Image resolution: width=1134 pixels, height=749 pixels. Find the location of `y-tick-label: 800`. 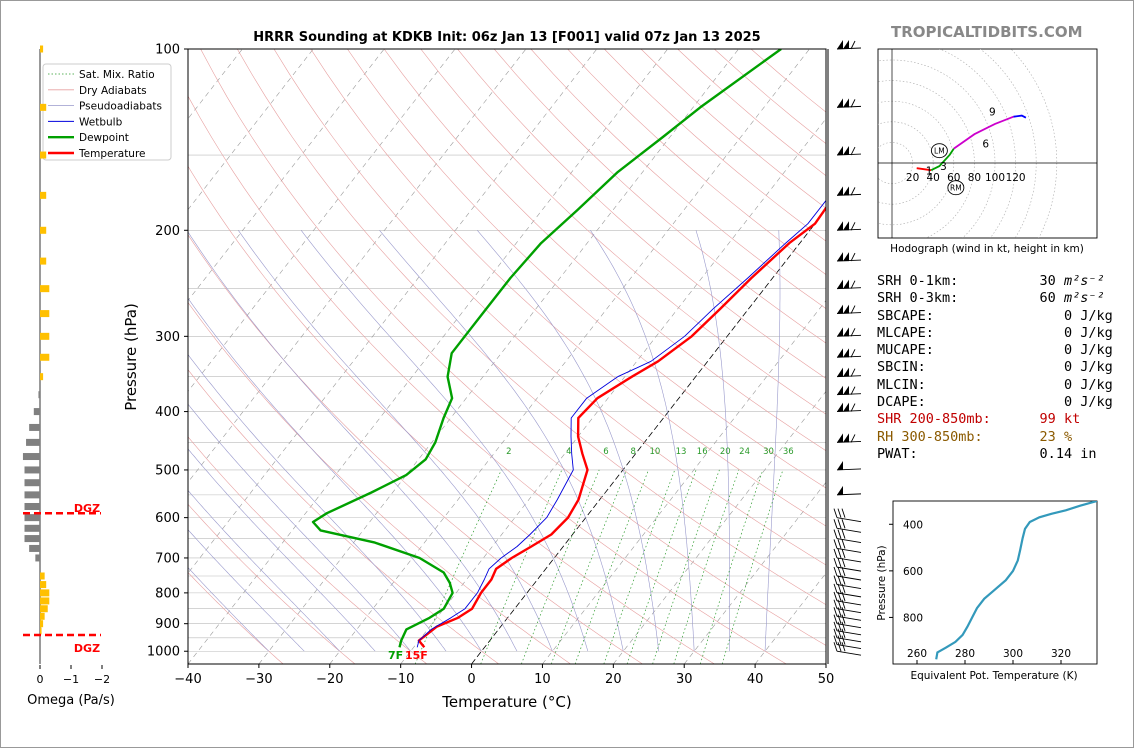

y-tick-label: 800 is located at coordinates (167, 593).